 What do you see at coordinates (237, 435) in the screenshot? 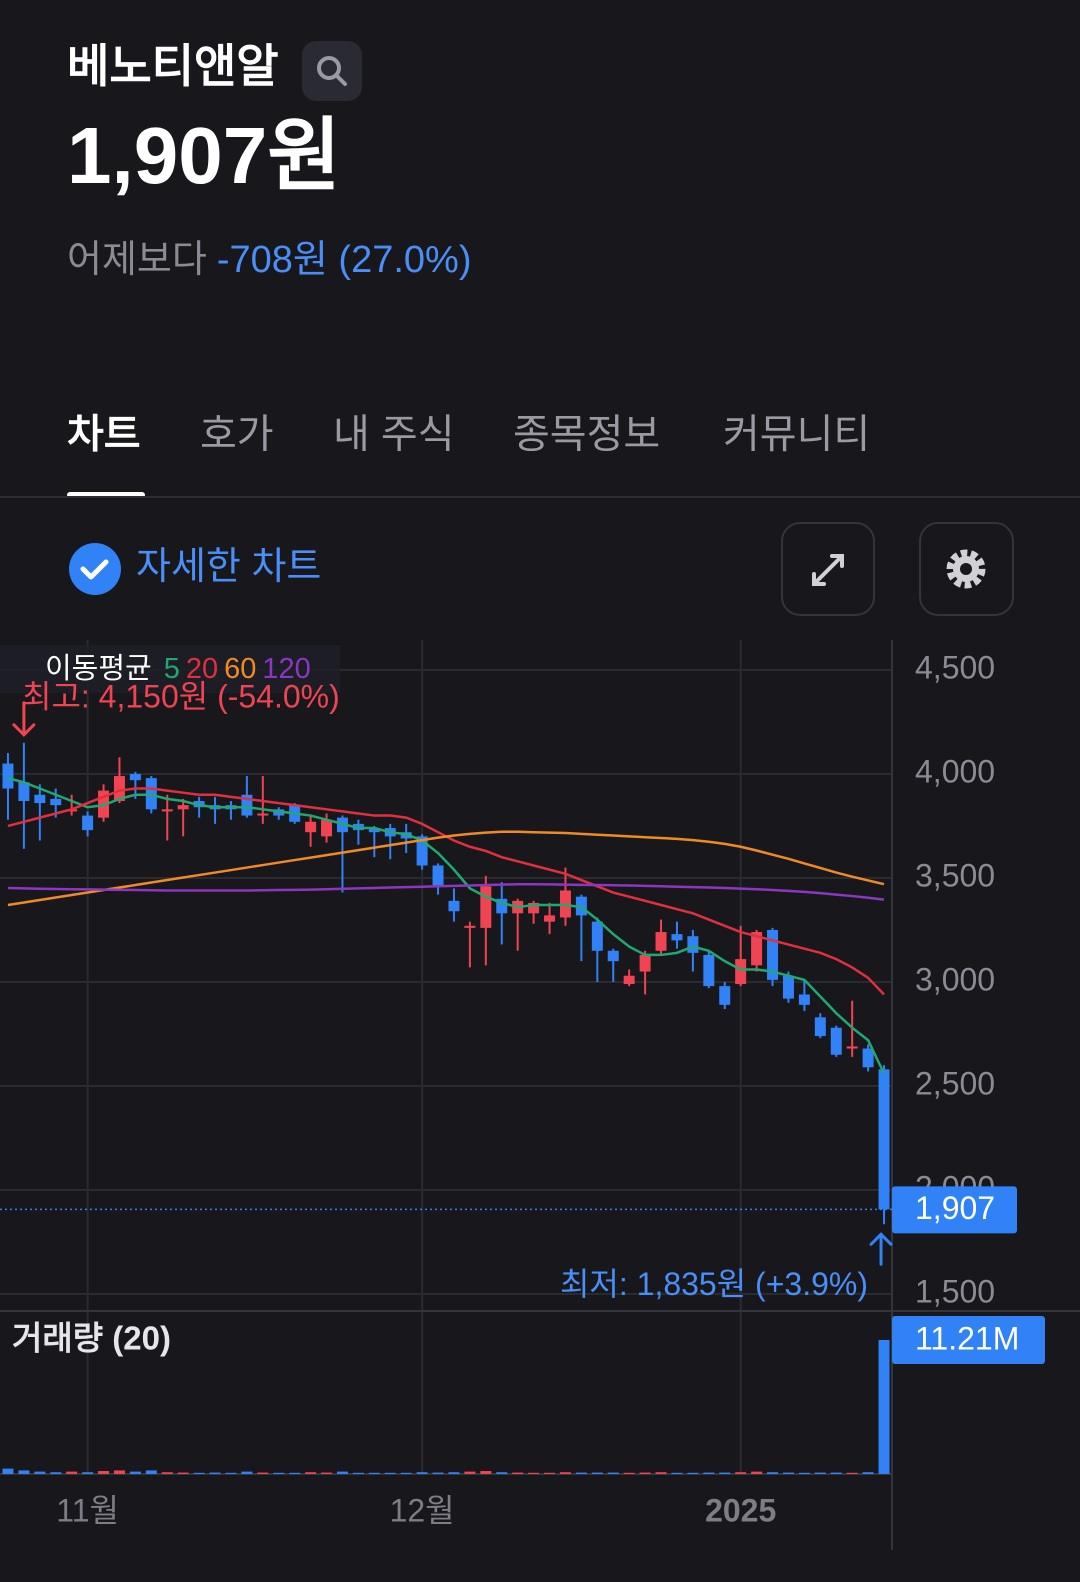
I see `tab: 호가` at bounding box center [237, 435].